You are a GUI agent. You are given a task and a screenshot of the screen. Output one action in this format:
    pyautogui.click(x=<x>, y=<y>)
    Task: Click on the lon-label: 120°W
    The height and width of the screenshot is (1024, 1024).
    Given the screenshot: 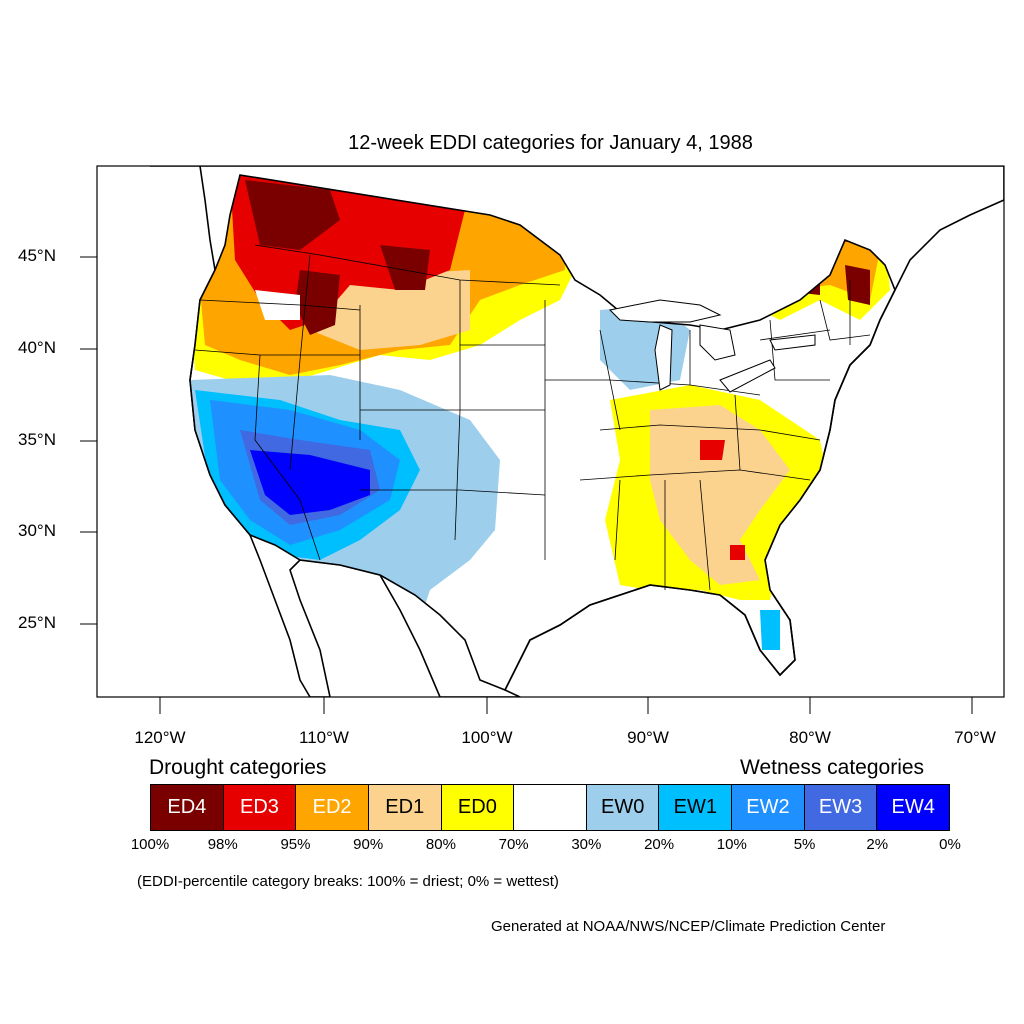 What is the action you would take?
    pyautogui.click(x=160, y=737)
    